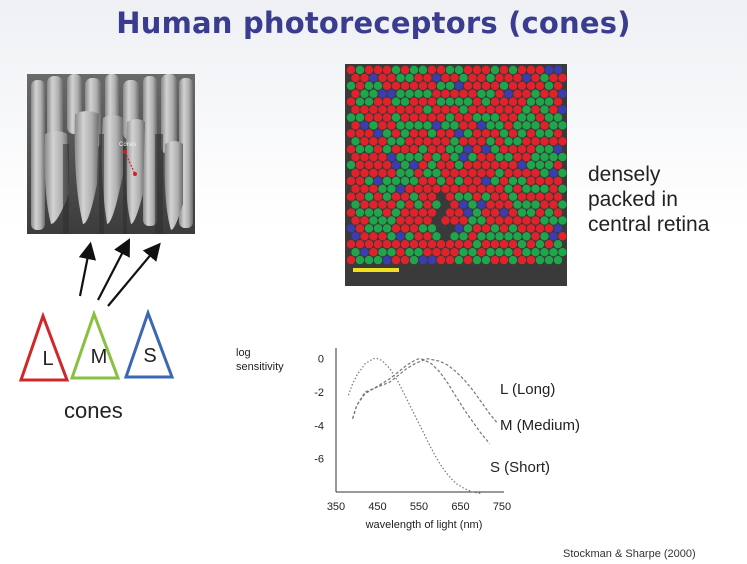 The image size is (747, 564). Describe the element at coordinates (419, 507) in the screenshot. I see `chart-x-tick-label: 550` at that location.